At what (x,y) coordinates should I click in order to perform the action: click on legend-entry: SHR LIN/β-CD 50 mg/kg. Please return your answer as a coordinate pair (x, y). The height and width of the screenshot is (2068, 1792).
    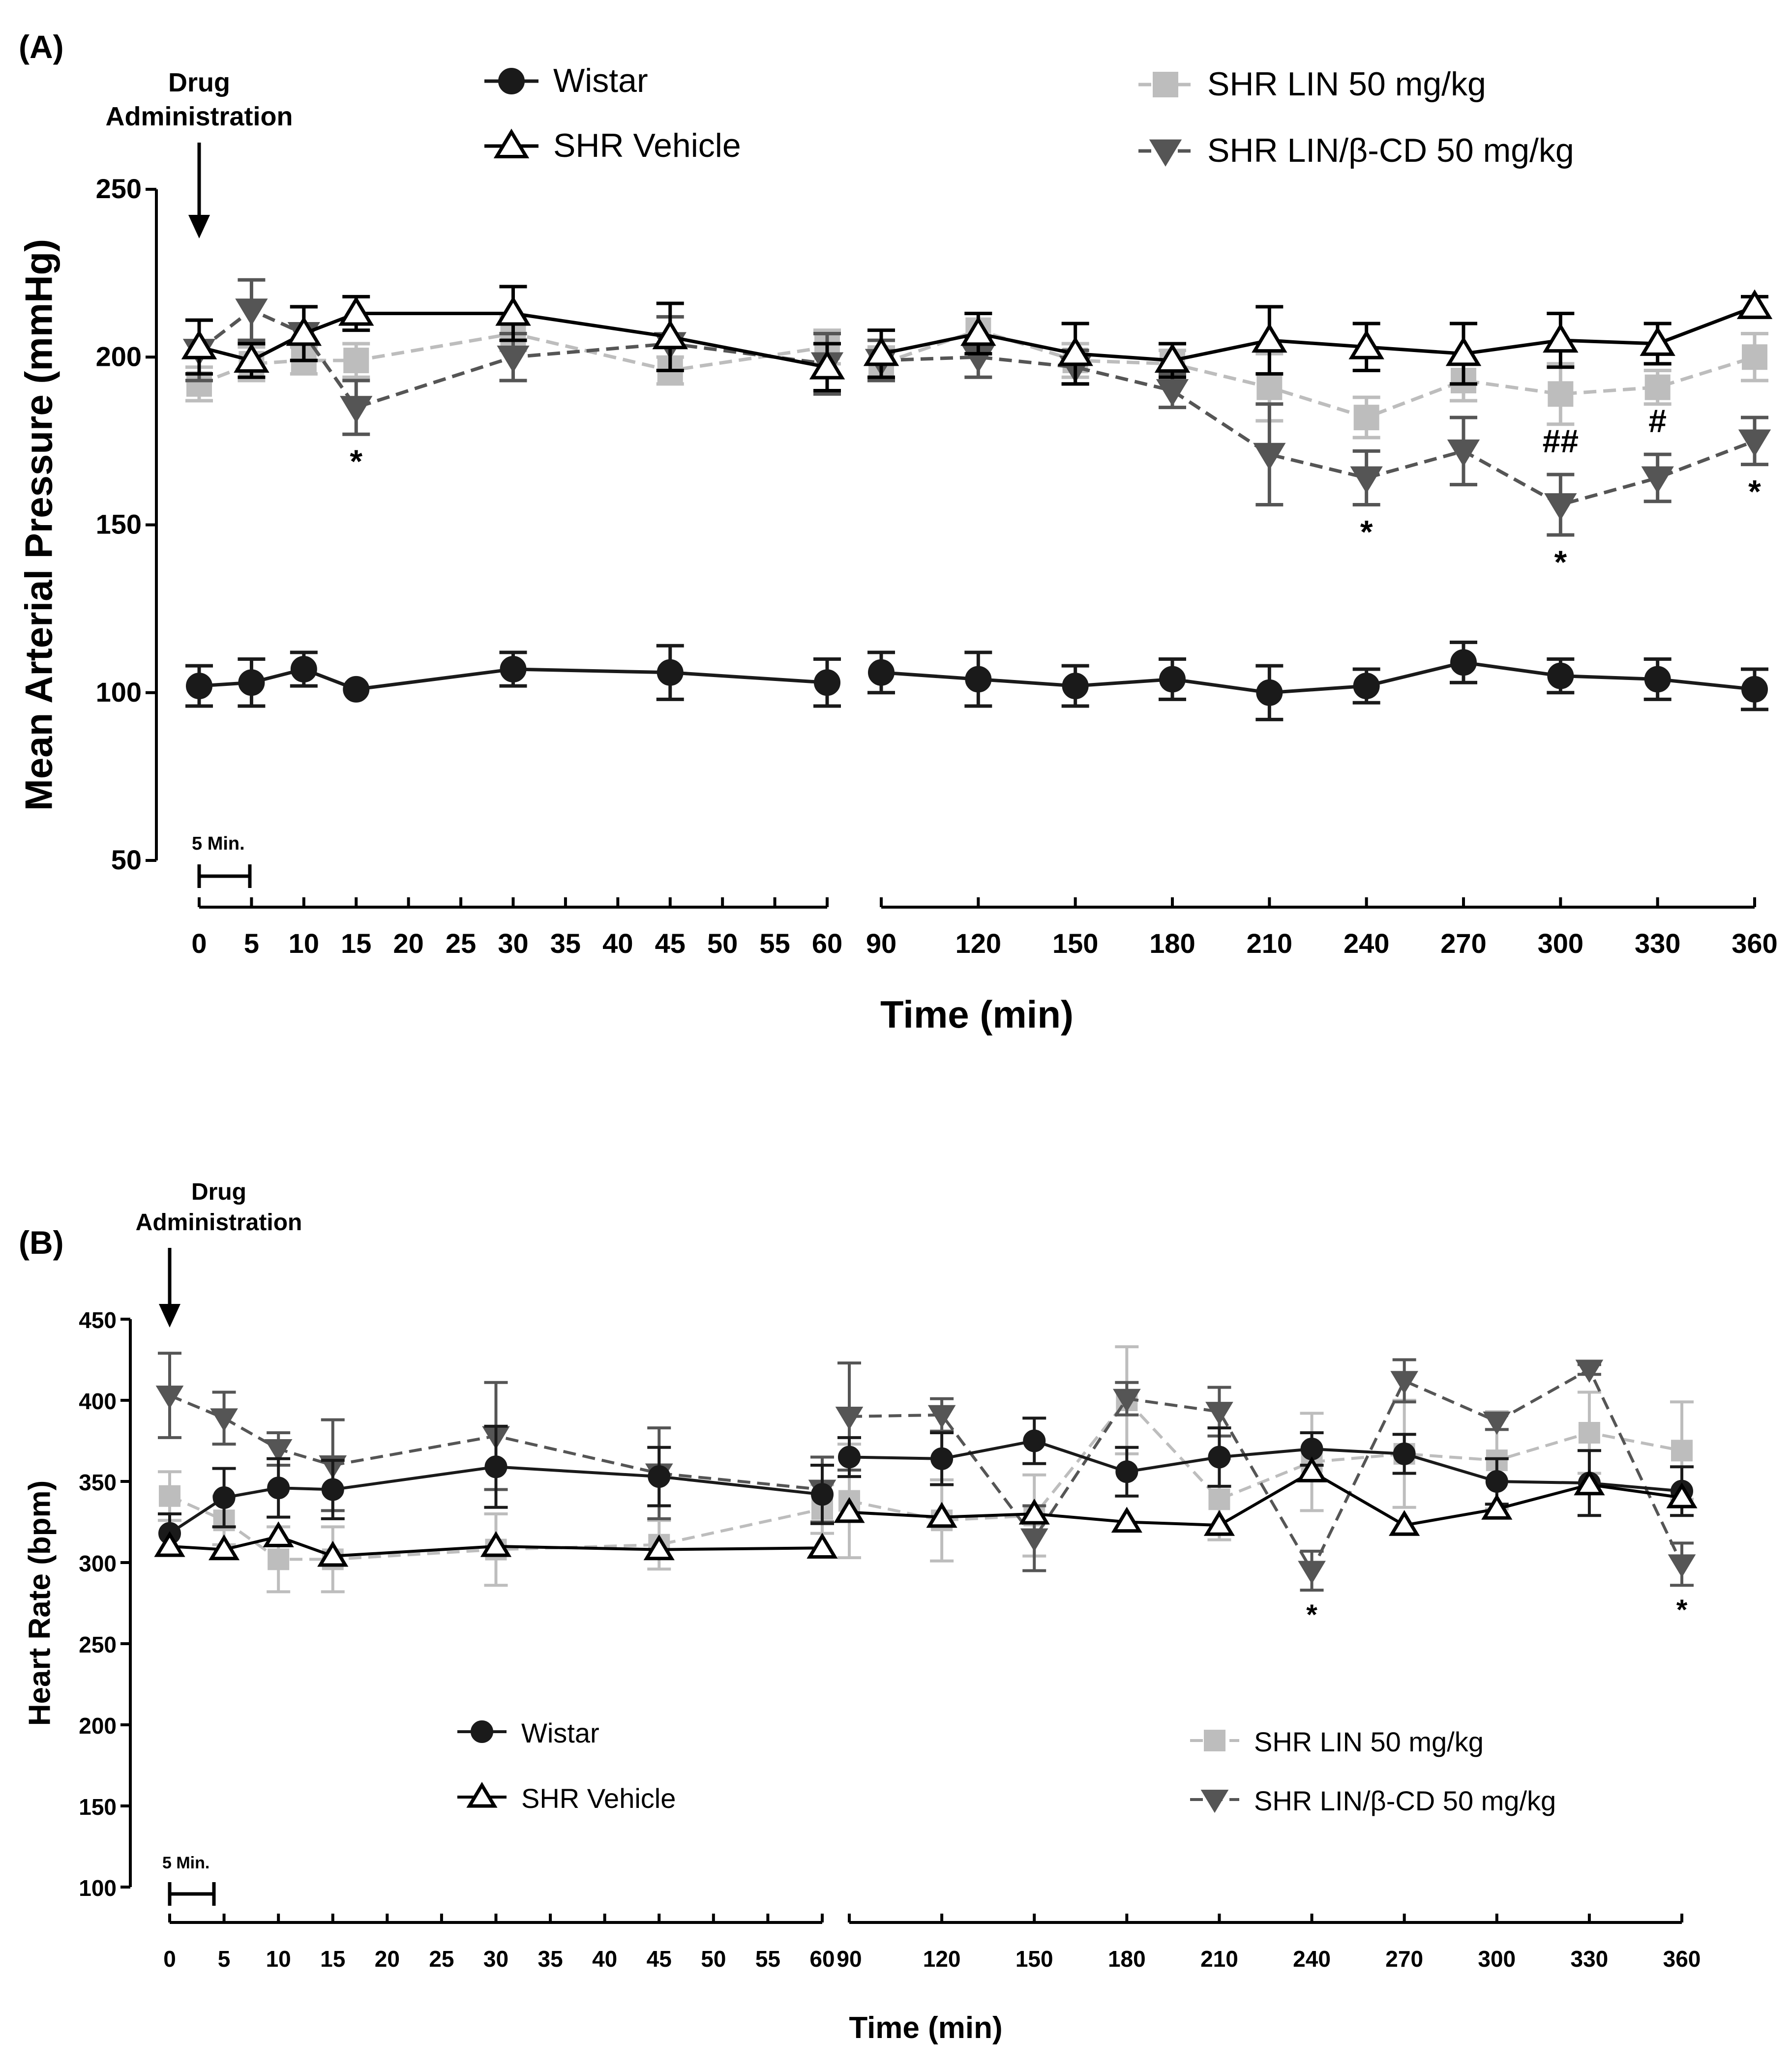
    Looking at the image, I should click on (1356, 150).